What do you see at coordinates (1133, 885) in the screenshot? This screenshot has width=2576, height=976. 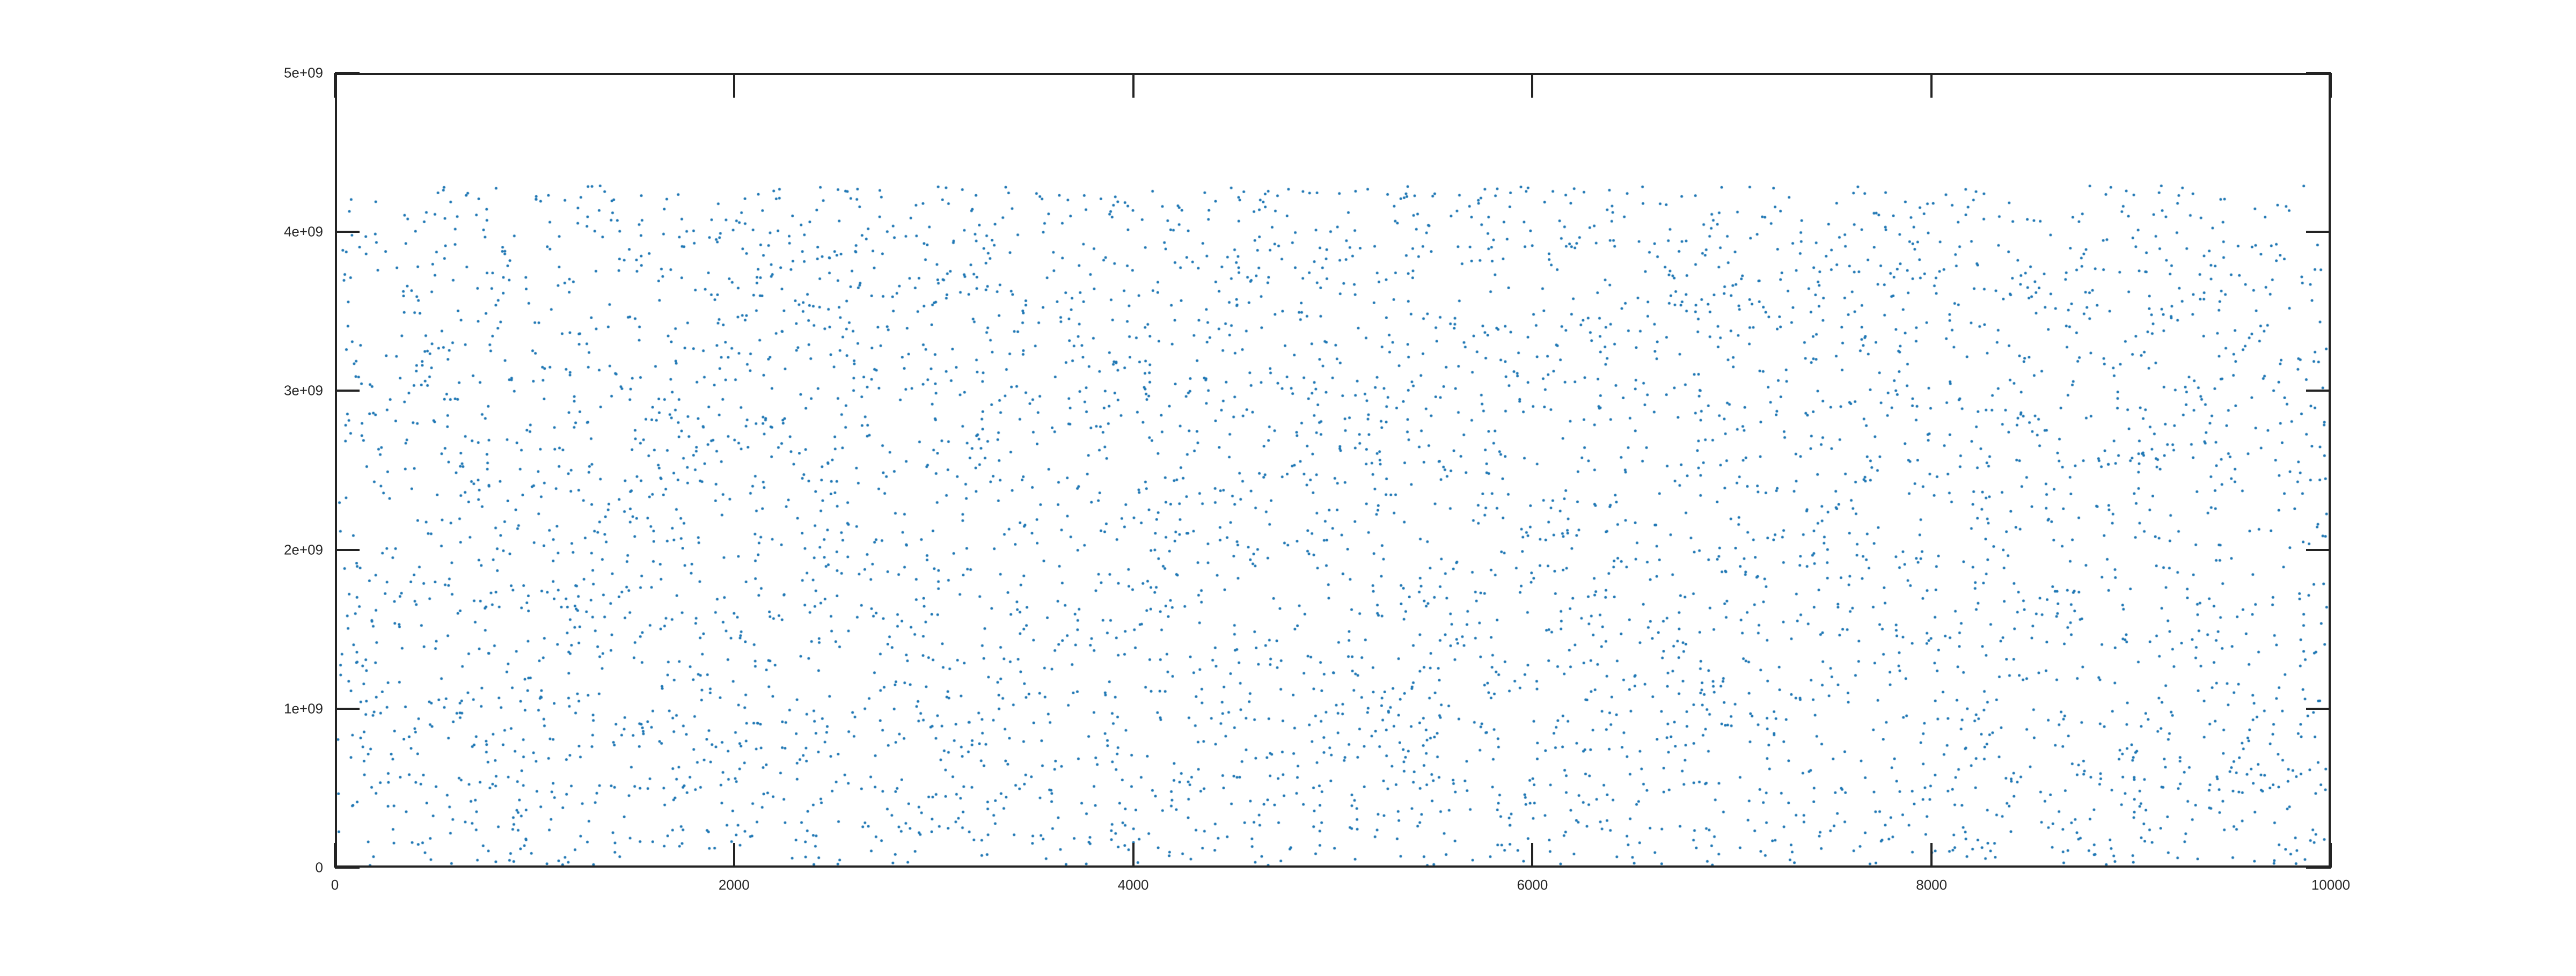 I see `x-tick-label: 4000` at bounding box center [1133, 885].